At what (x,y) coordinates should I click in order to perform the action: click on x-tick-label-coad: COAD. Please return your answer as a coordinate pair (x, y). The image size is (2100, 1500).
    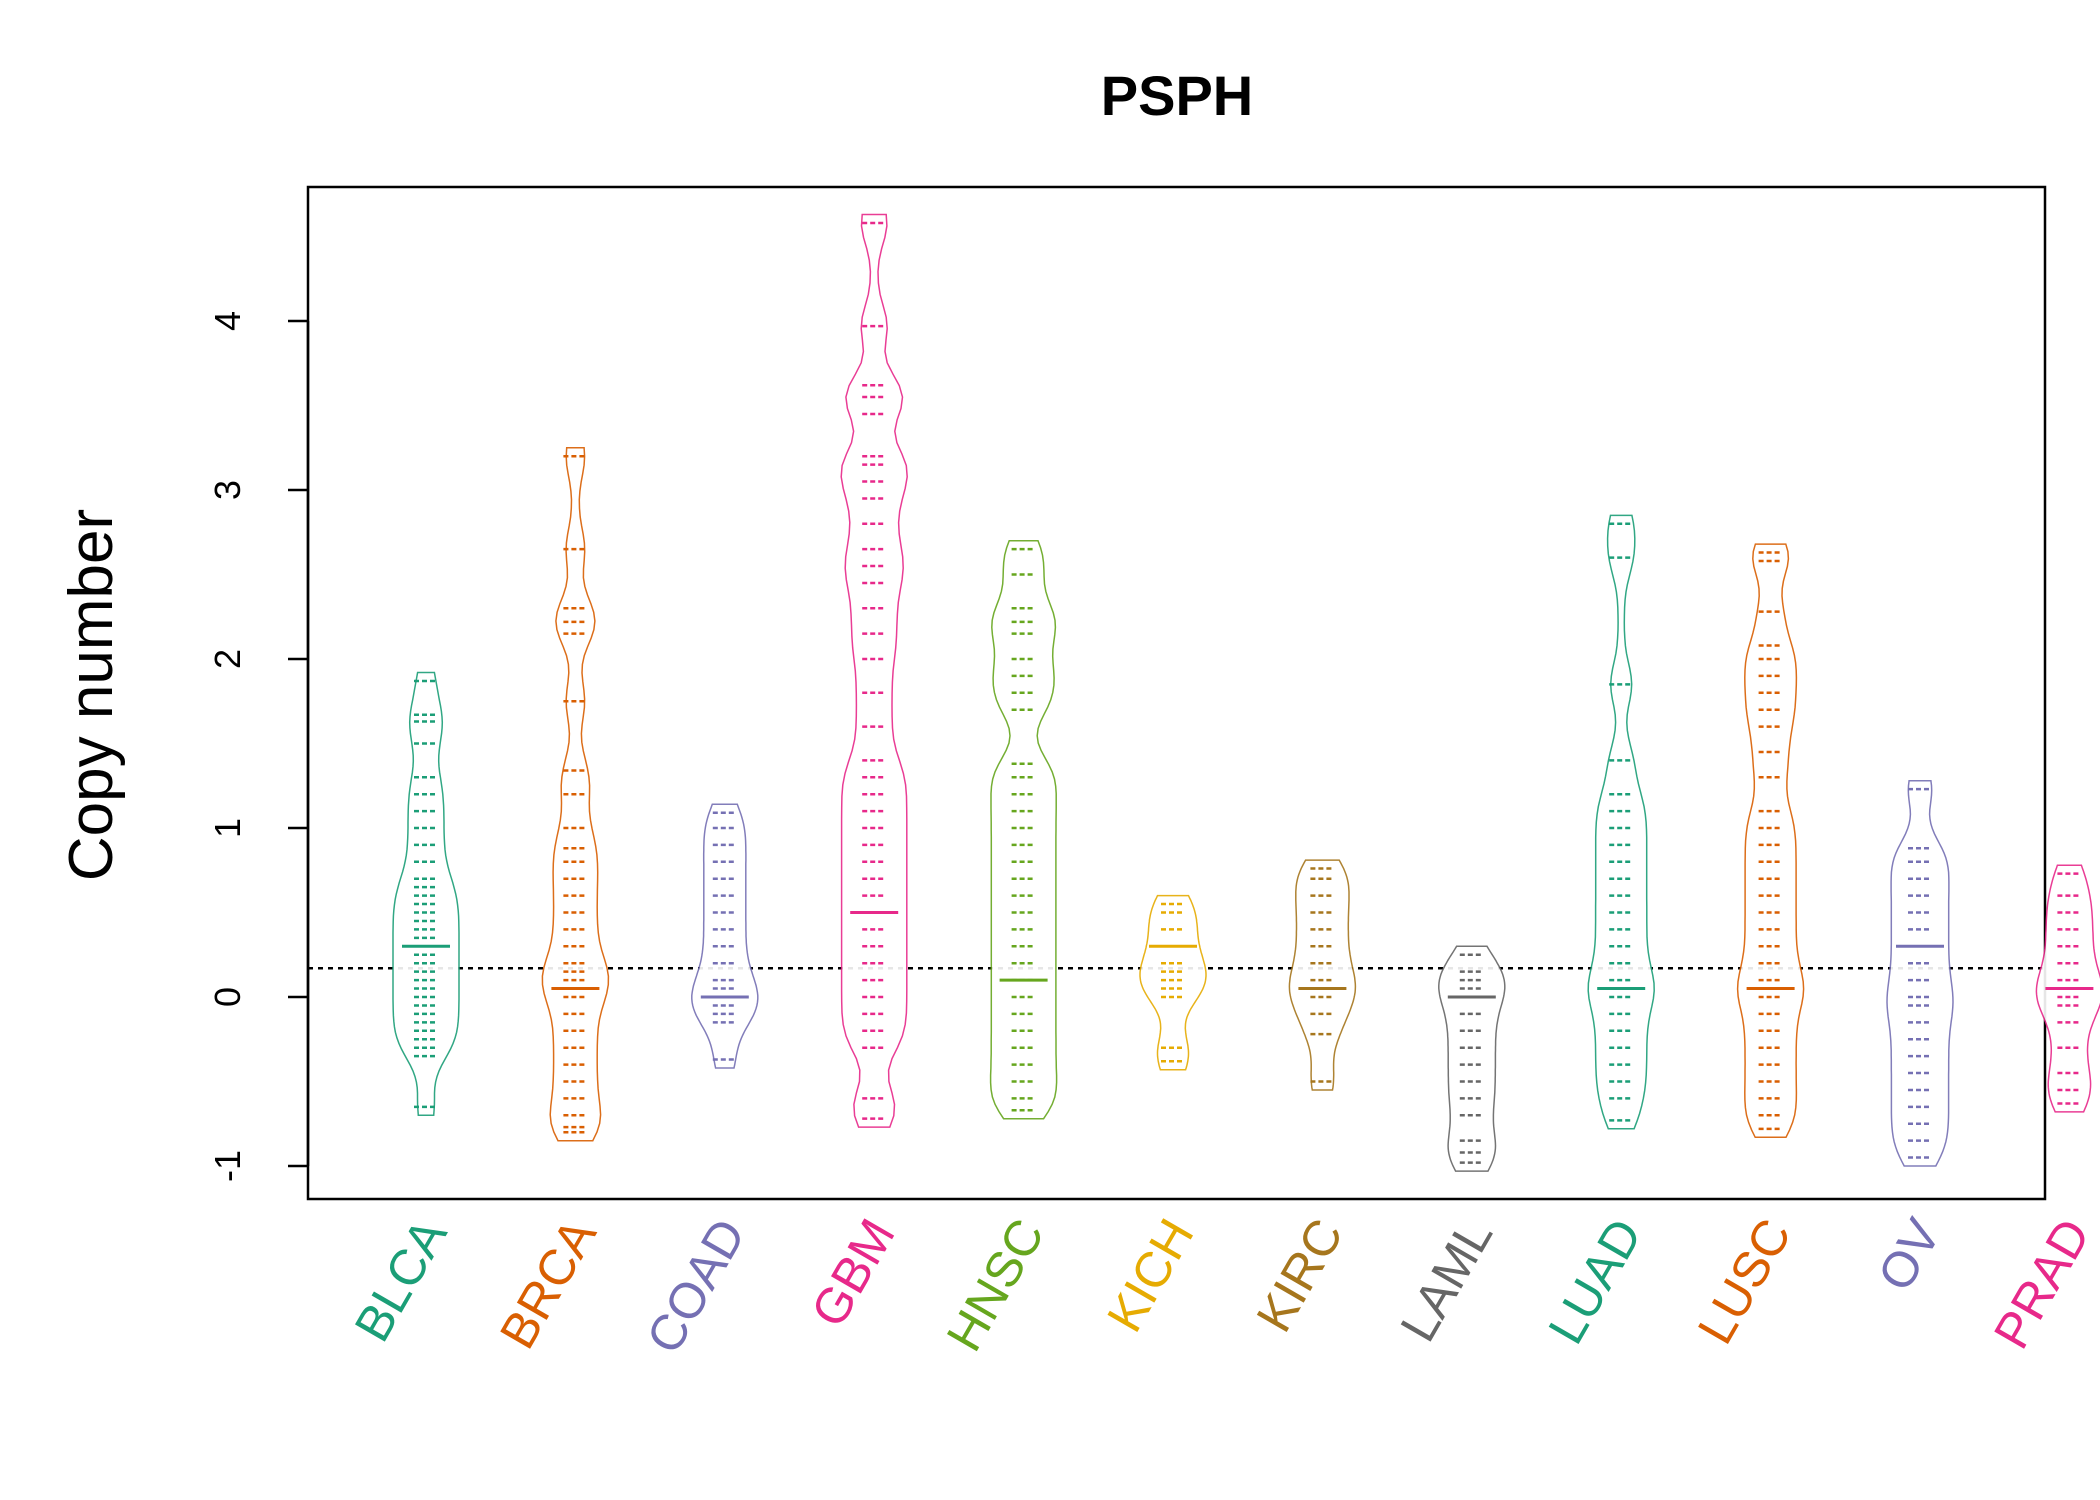
    Looking at the image, I should click on (696, 1286).